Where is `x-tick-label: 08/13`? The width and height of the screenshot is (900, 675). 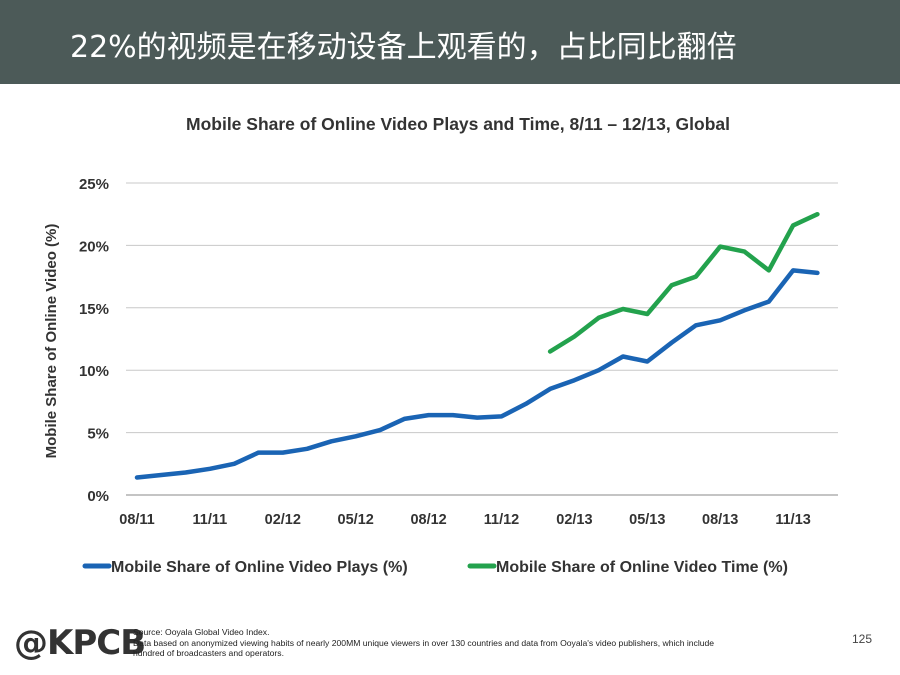
x-tick-label: 08/13 is located at coordinates (720, 520).